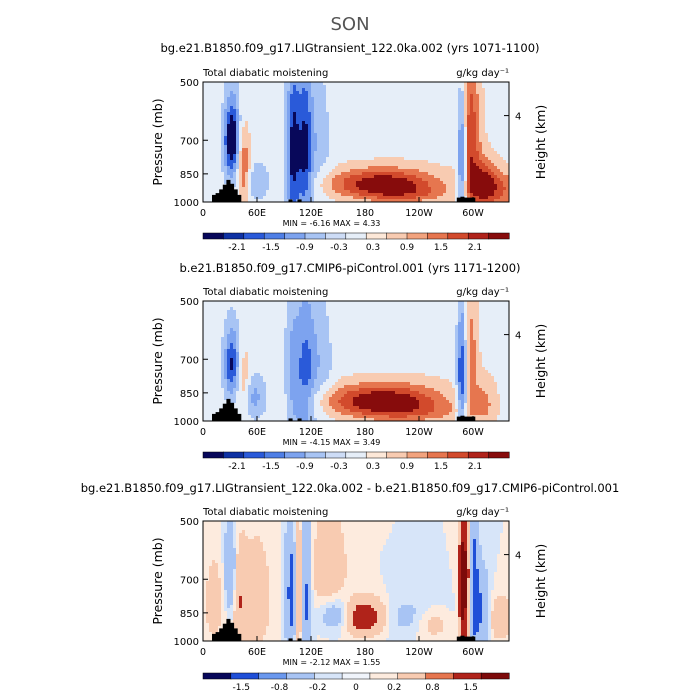  Describe the element at coordinates (332, 662) in the screenshot. I see `min-max-stats: MIN = -2.12 MAX = 1.55` at that location.